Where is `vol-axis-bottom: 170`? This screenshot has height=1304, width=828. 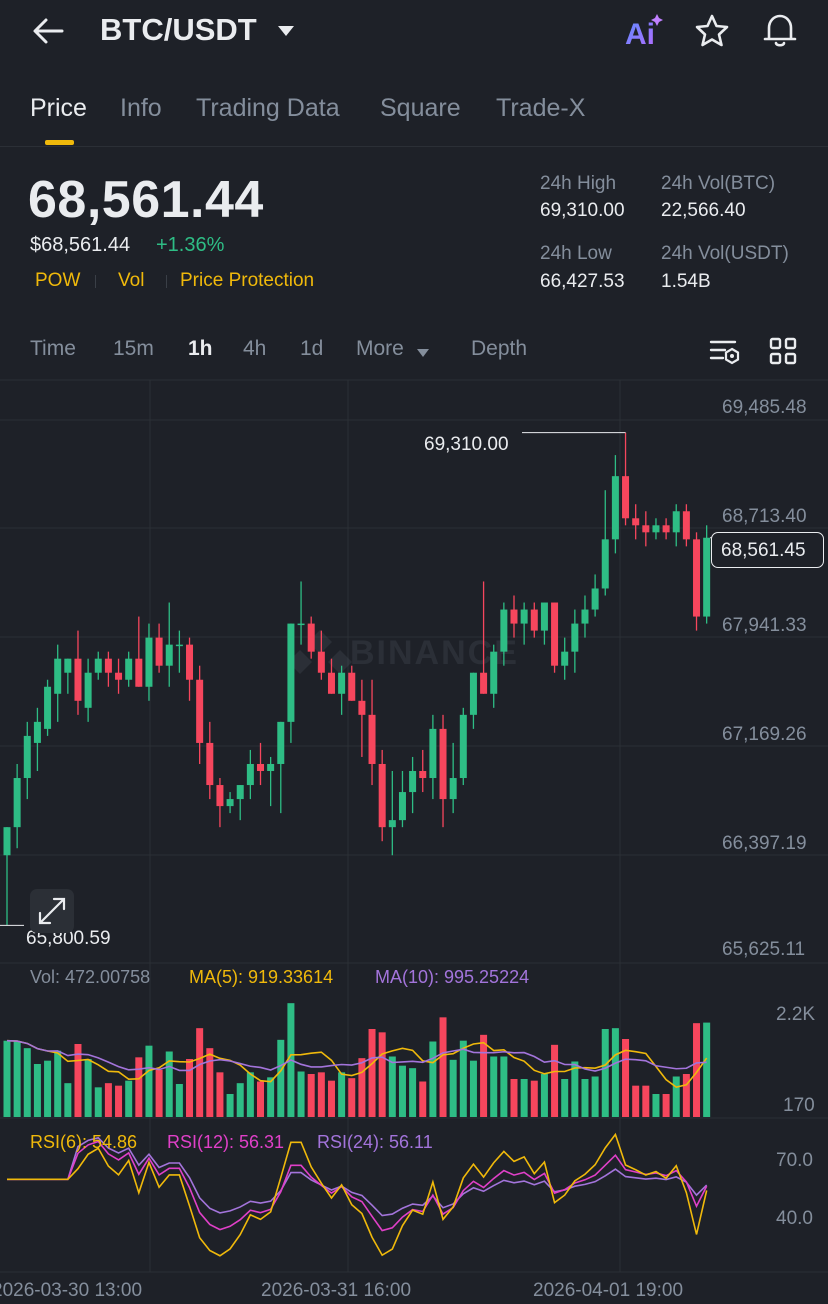 vol-axis-bottom: 170 is located at coordinates (799, 1105).